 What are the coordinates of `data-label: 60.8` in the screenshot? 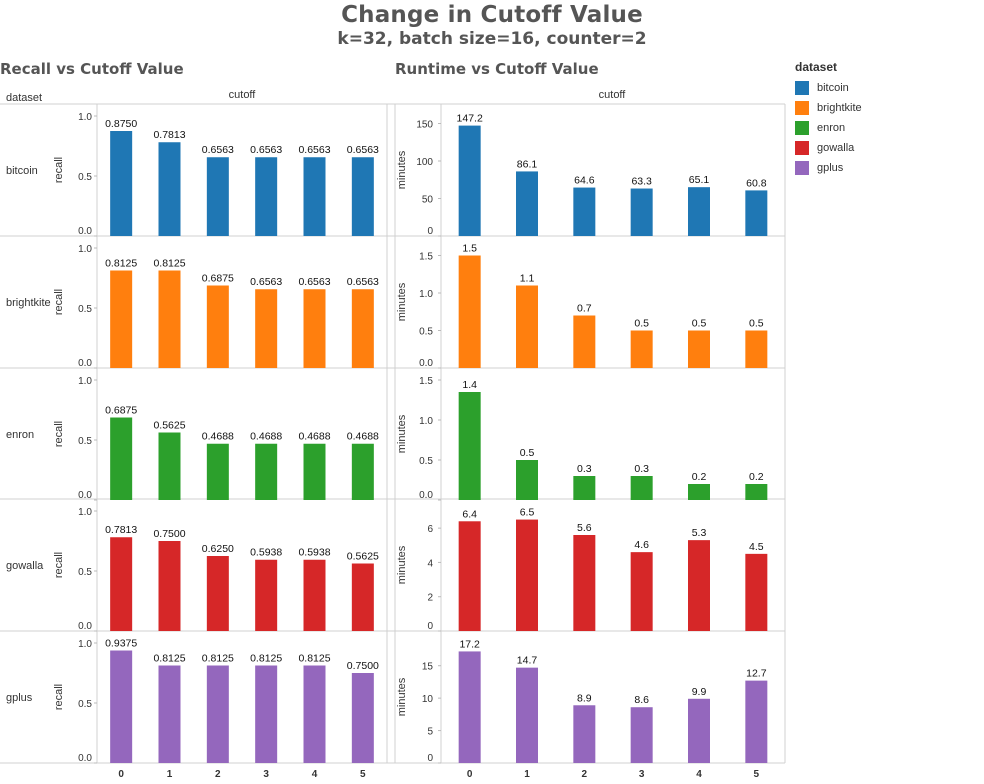 It's located at (756, 183).